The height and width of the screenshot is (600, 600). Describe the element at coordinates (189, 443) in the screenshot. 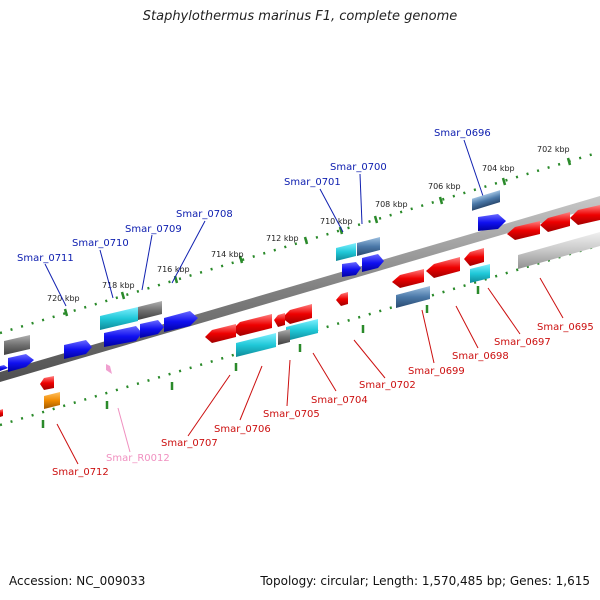

I see `gene-label-smar-0707: Smar_0707` at that location.